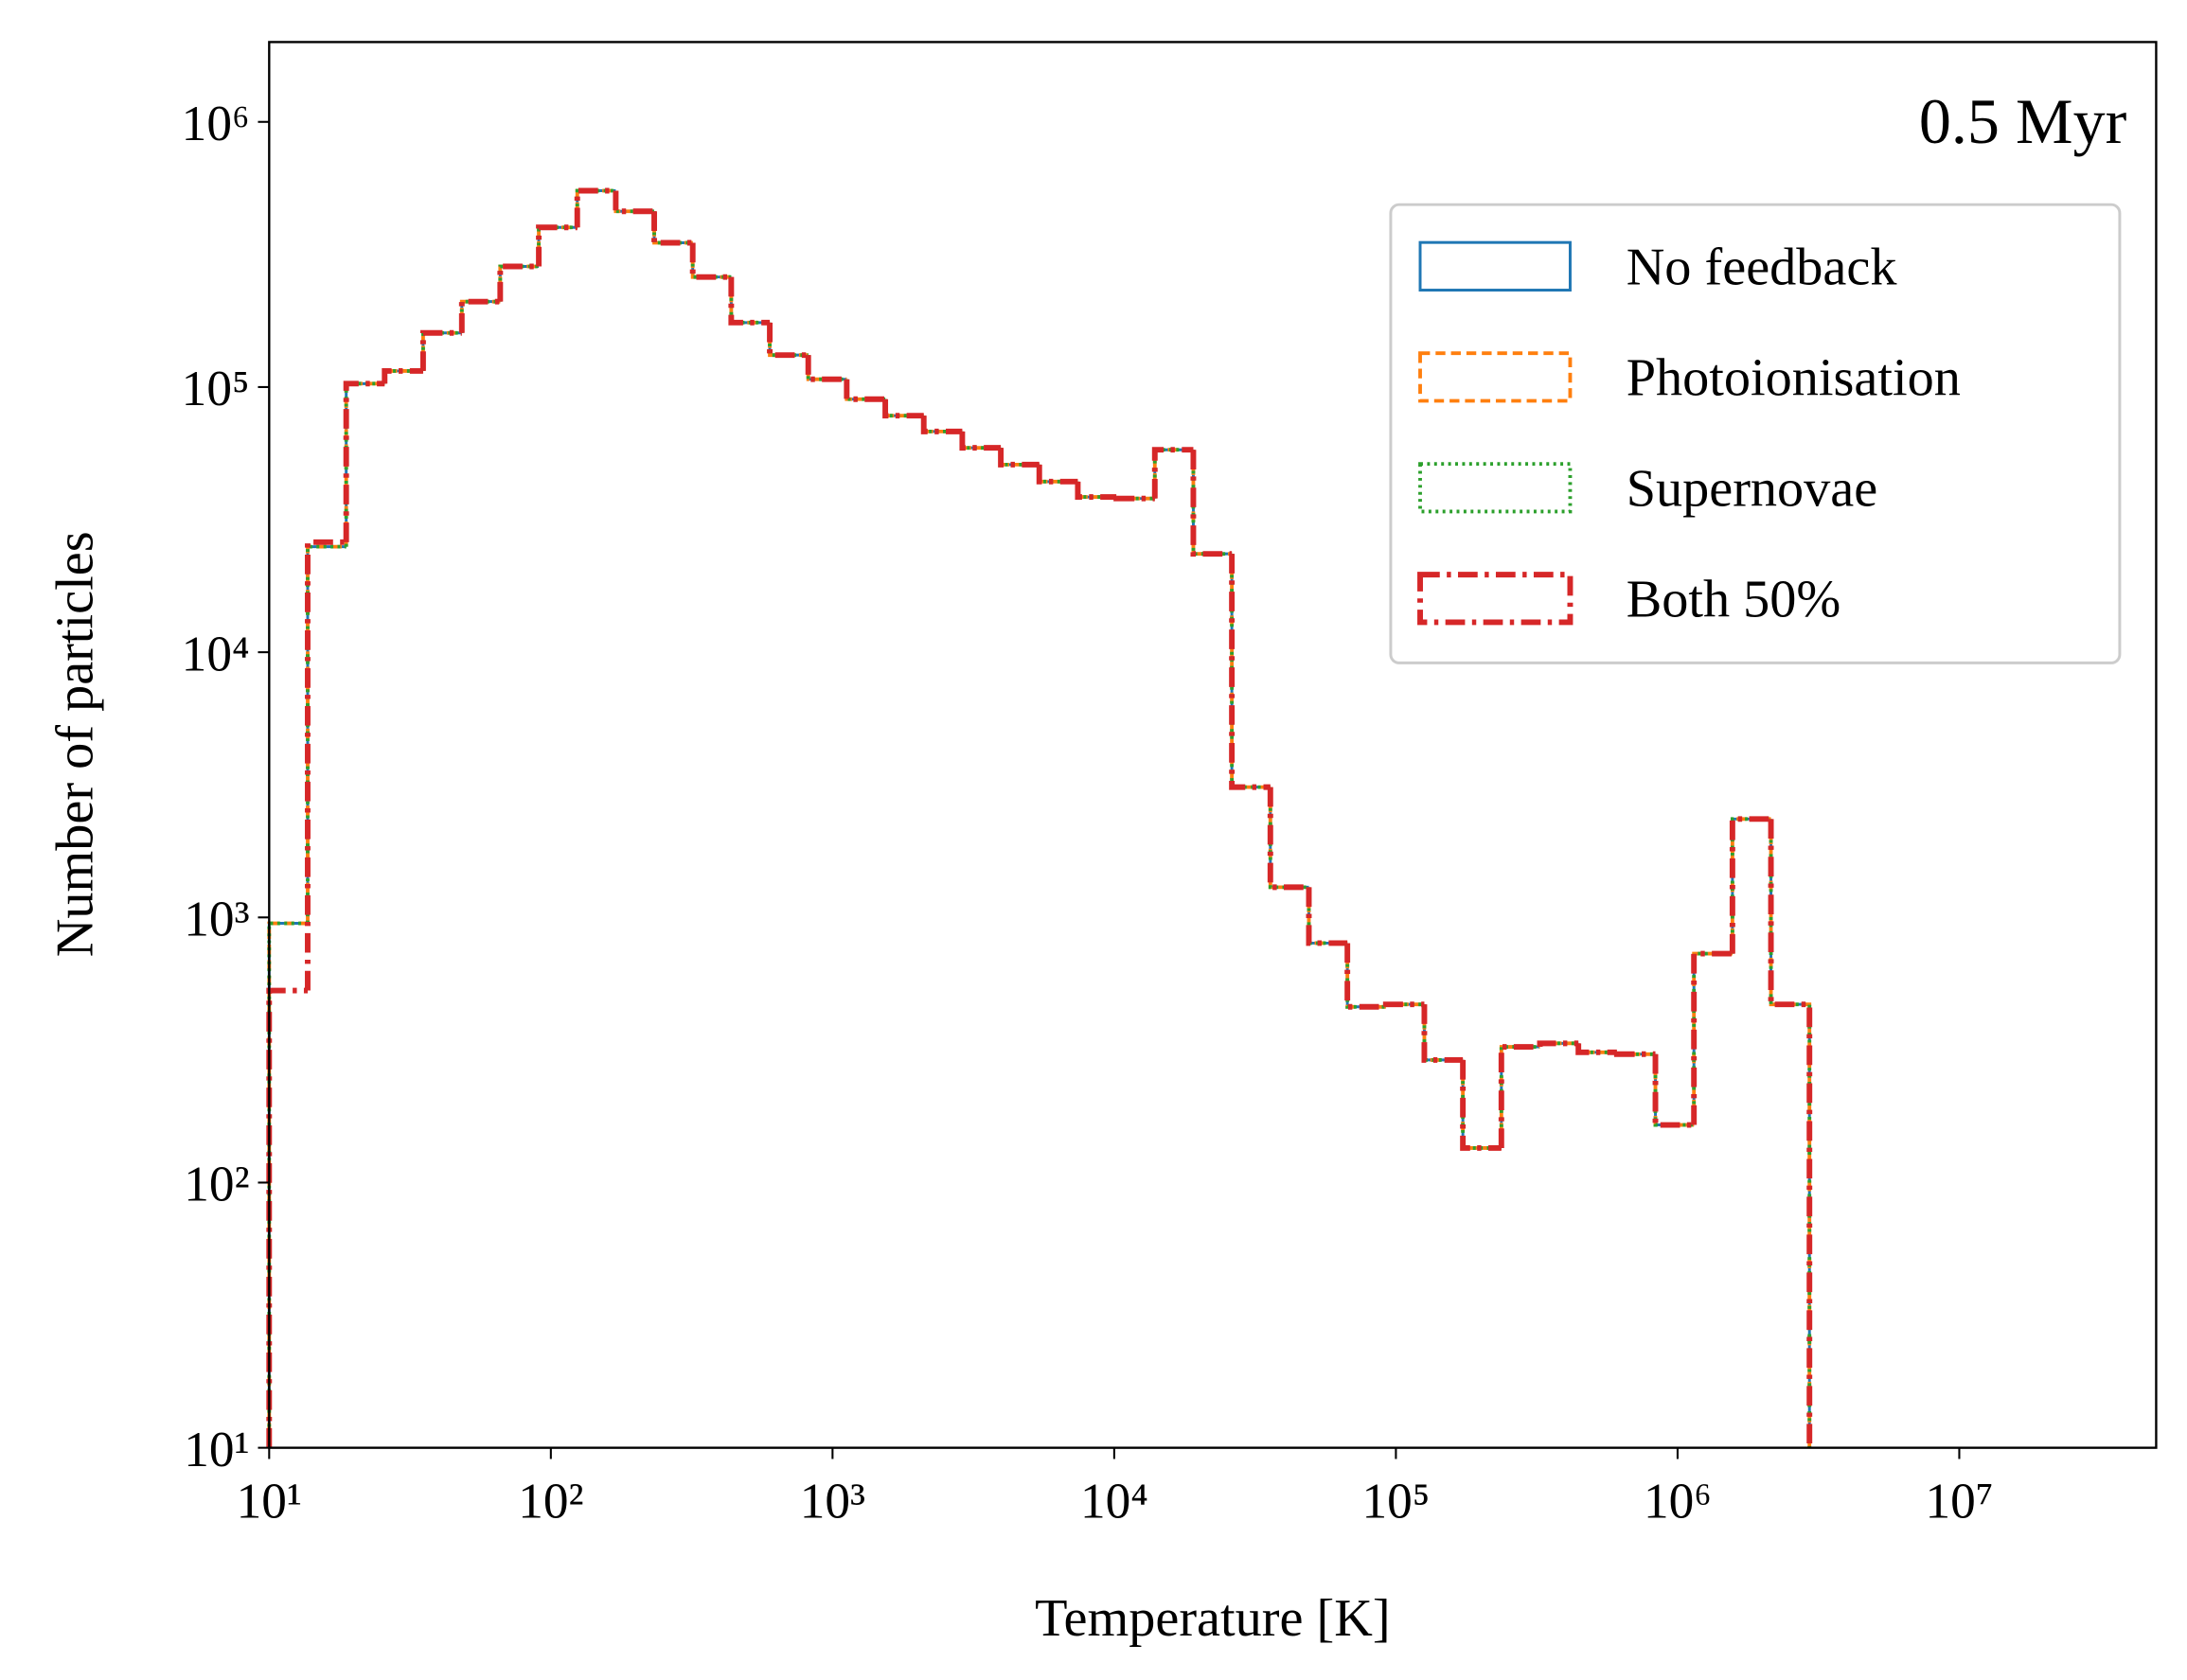 Image resolution: width=2187 pixels, height=1680 pixels. What do you see at coordinates (269, 1502) in the screenshot?
I see `x-tick-label: 10¹` at bounding box center [269, 1502].